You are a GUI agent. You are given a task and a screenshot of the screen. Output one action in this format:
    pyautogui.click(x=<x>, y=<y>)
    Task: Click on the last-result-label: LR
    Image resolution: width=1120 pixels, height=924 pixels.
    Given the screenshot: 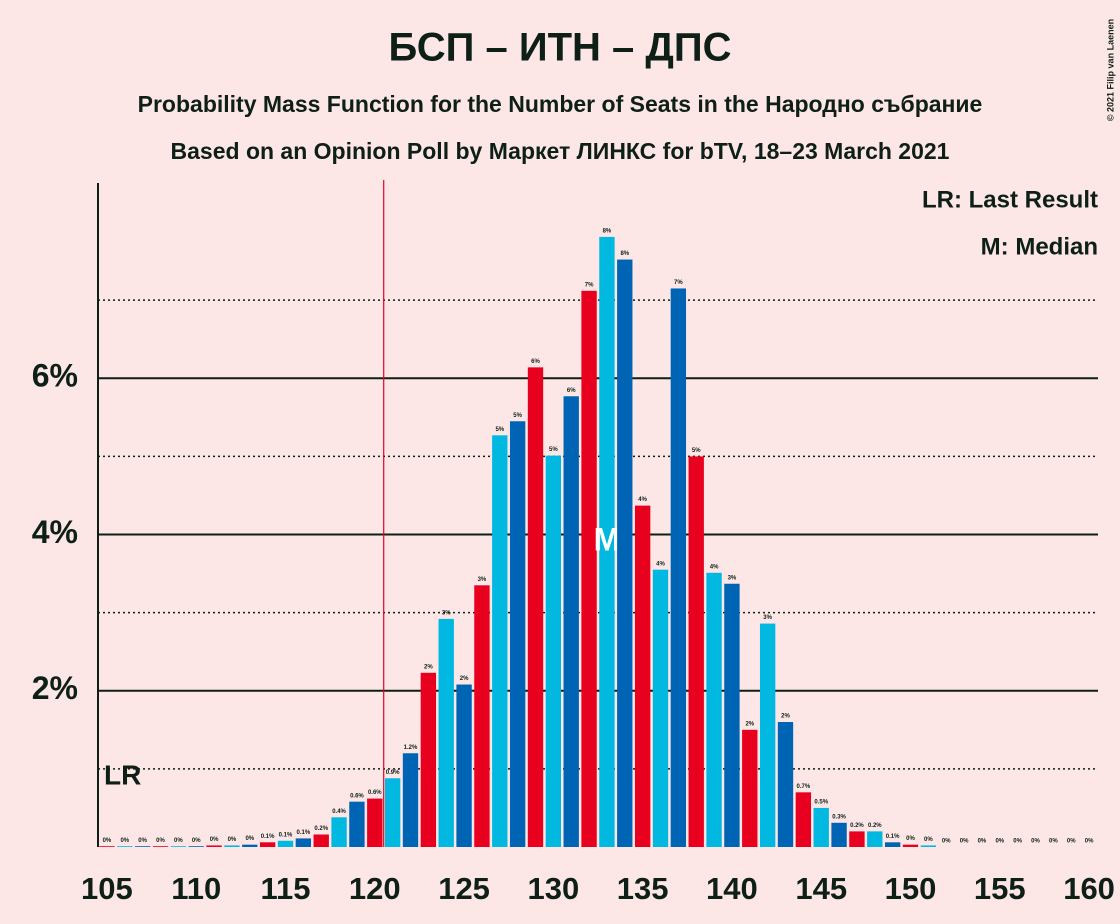 What is the action you would take?
    pyautogui.click(x=122, y=774)
    